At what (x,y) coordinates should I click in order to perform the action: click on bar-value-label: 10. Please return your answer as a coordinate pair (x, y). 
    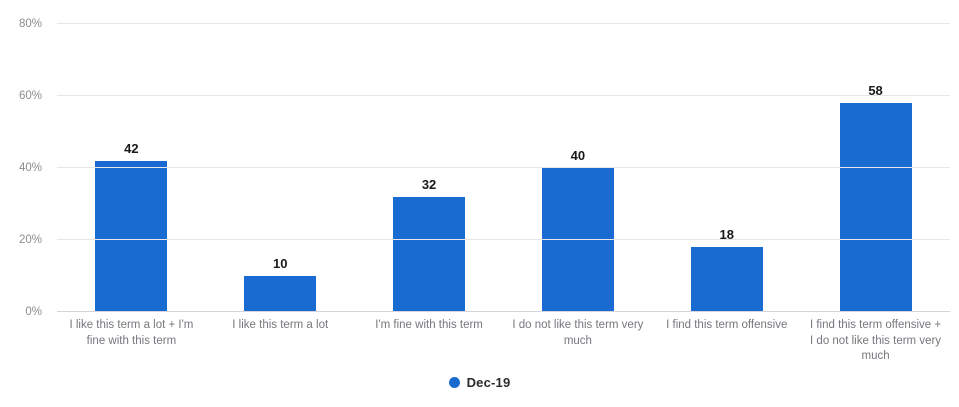
    Looking at the image, I should click on (280, 263).